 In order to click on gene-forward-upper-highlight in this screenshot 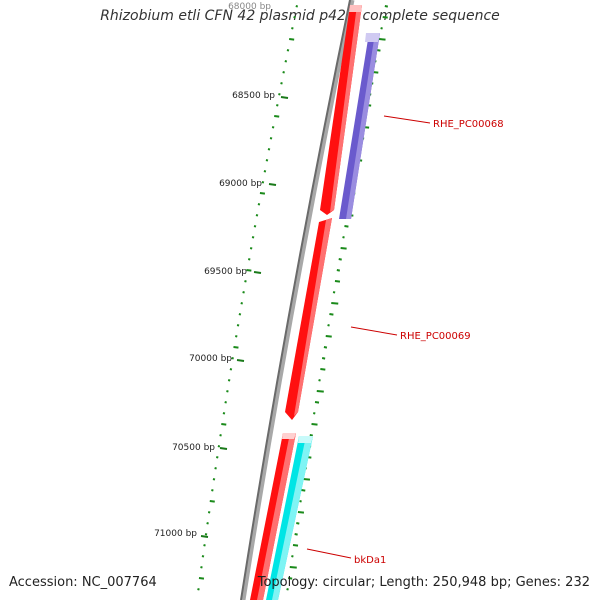, I will do `click(346, 108)`.